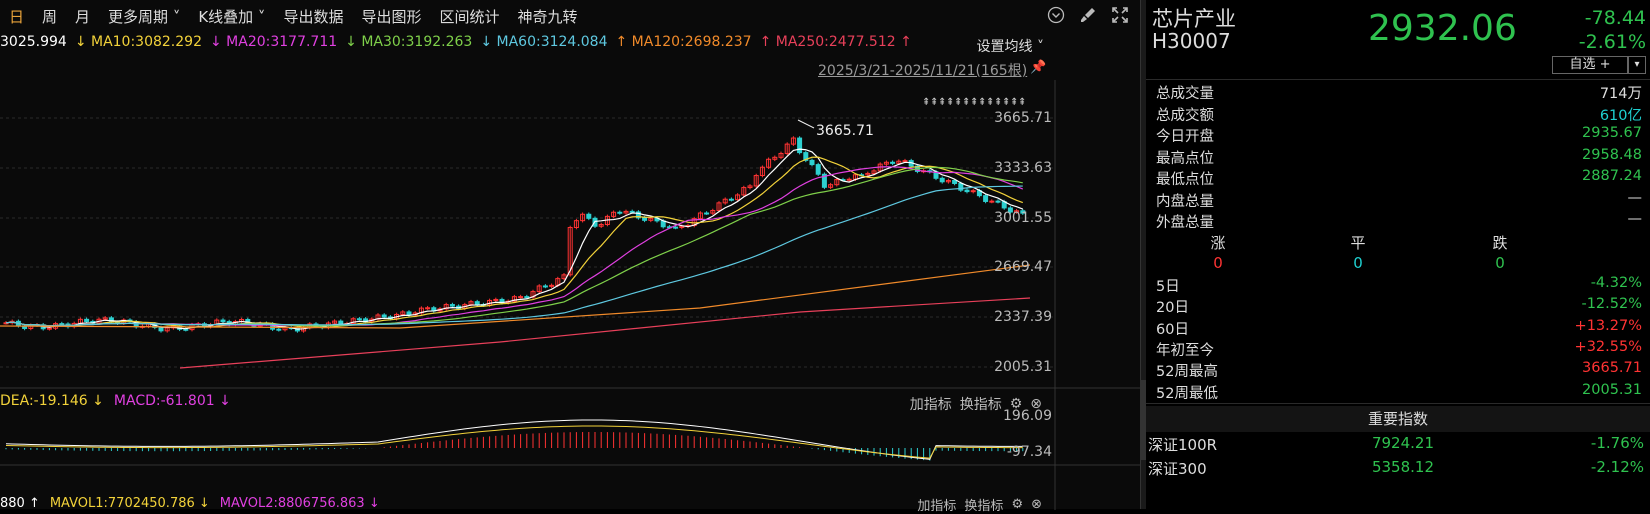 The image size is (1650, 514). Describe the element at coordinates (20, 503) in the screenshot. I see `vol-lead-value: 880 ↑` at that location.